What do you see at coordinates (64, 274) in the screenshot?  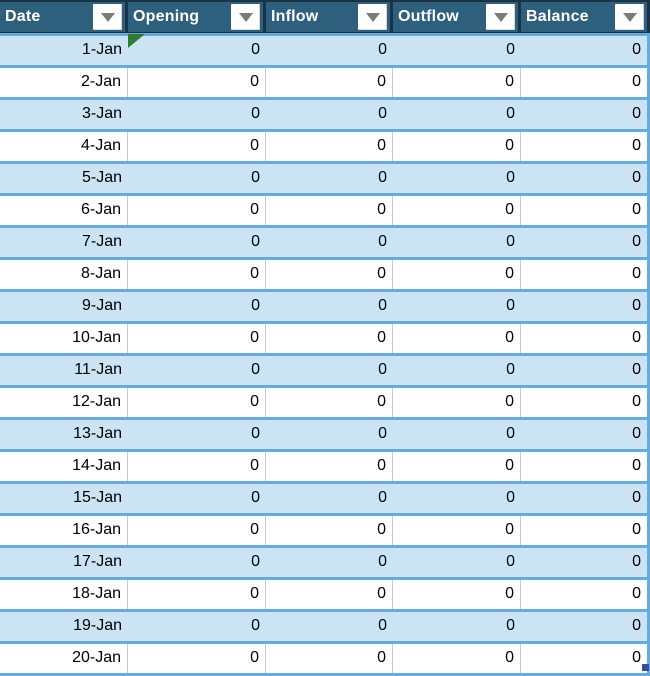 I see `cell-date: 8-Jan` at bounding box center [64, 274].